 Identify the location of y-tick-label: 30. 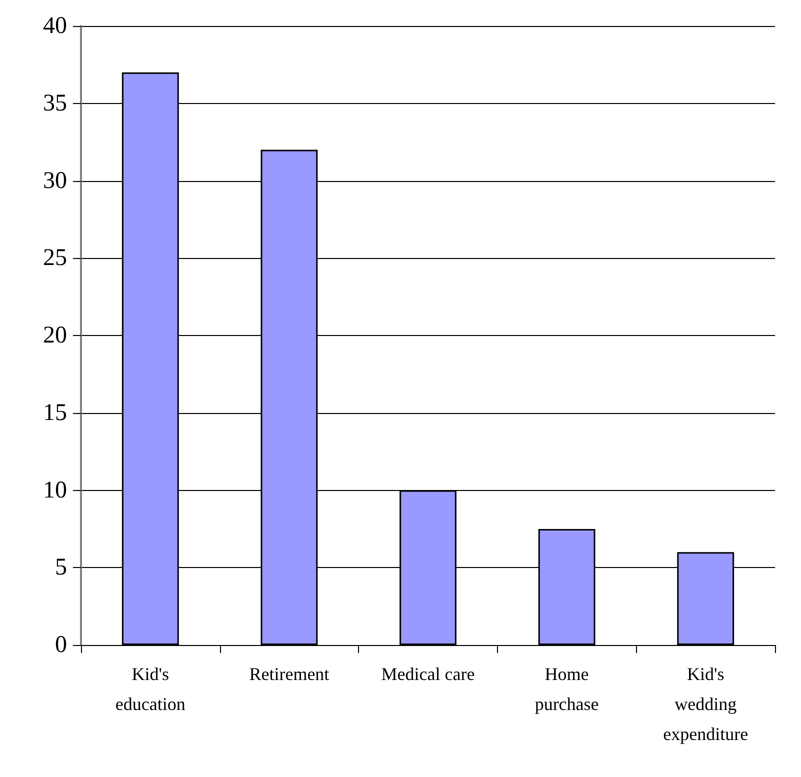
(55, 181).